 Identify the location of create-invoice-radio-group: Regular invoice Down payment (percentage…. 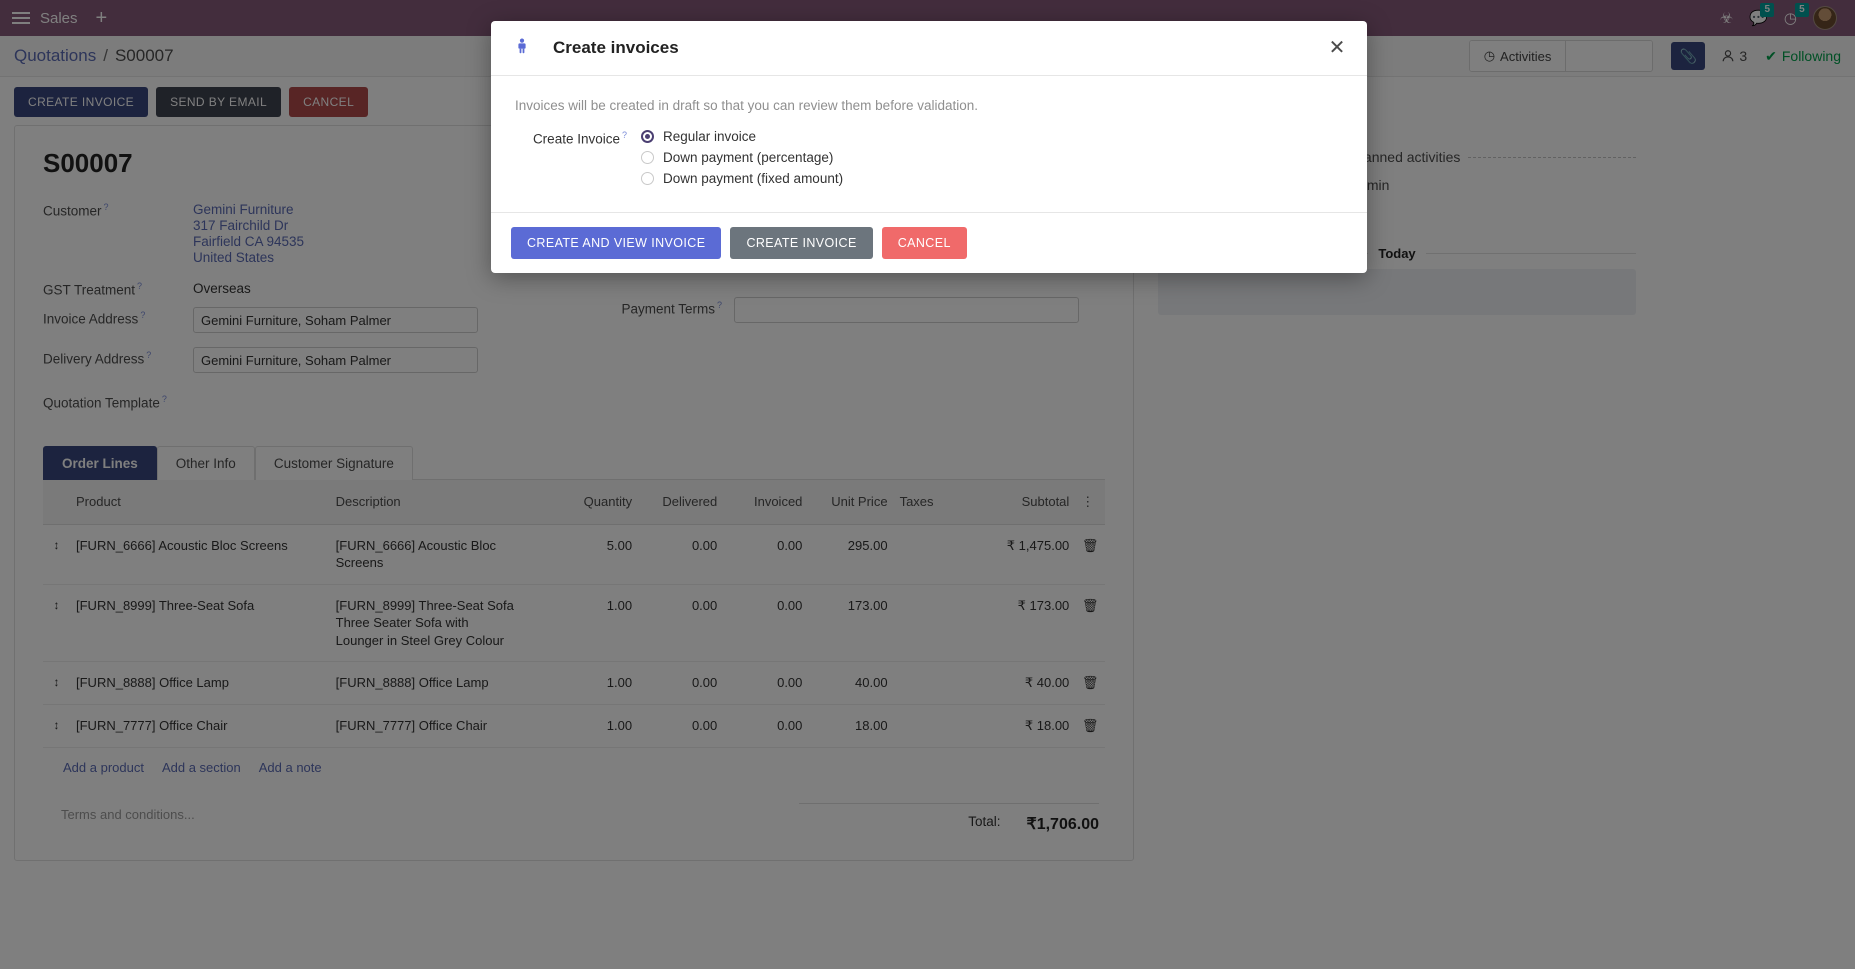
(742, 157).